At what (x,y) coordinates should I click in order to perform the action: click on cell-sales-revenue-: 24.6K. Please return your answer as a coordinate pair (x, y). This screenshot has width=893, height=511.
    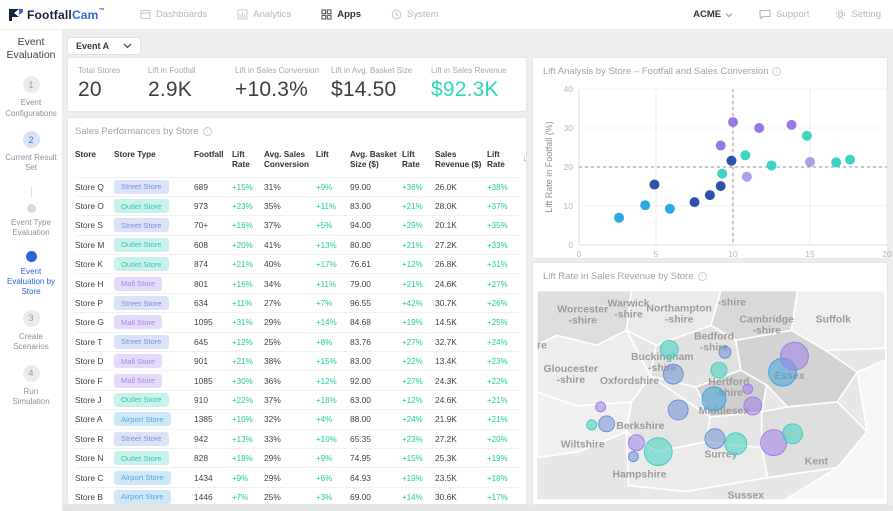
    Looking at the image, I should click on (446, 399).